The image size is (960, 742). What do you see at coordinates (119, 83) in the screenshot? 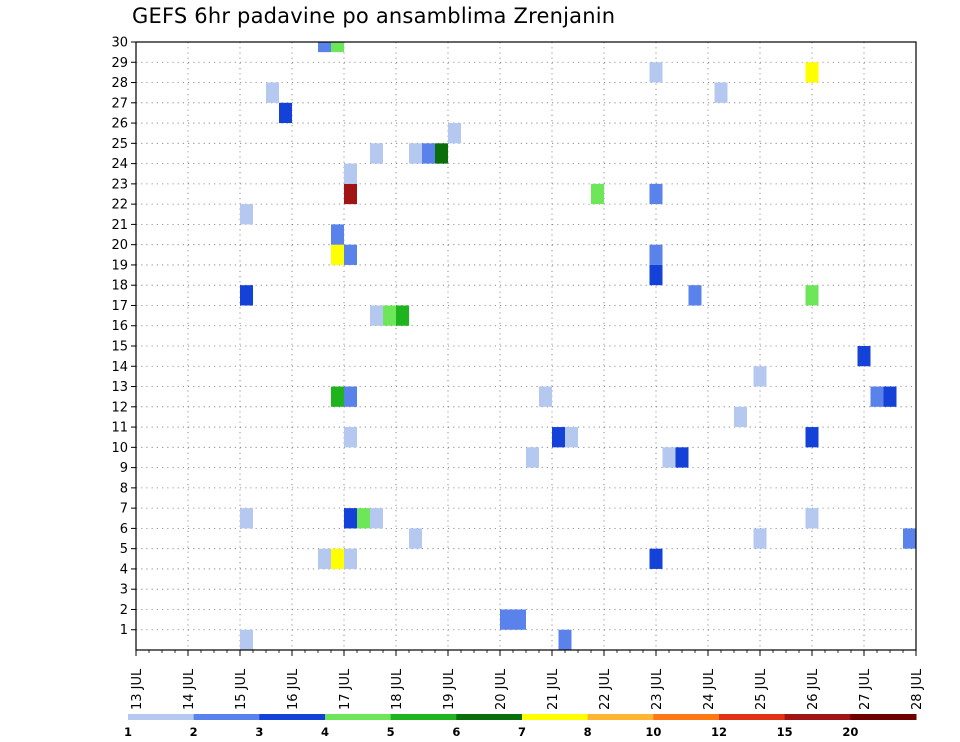
I see `y-tick-label: 28` at bounding box center [119, 83].